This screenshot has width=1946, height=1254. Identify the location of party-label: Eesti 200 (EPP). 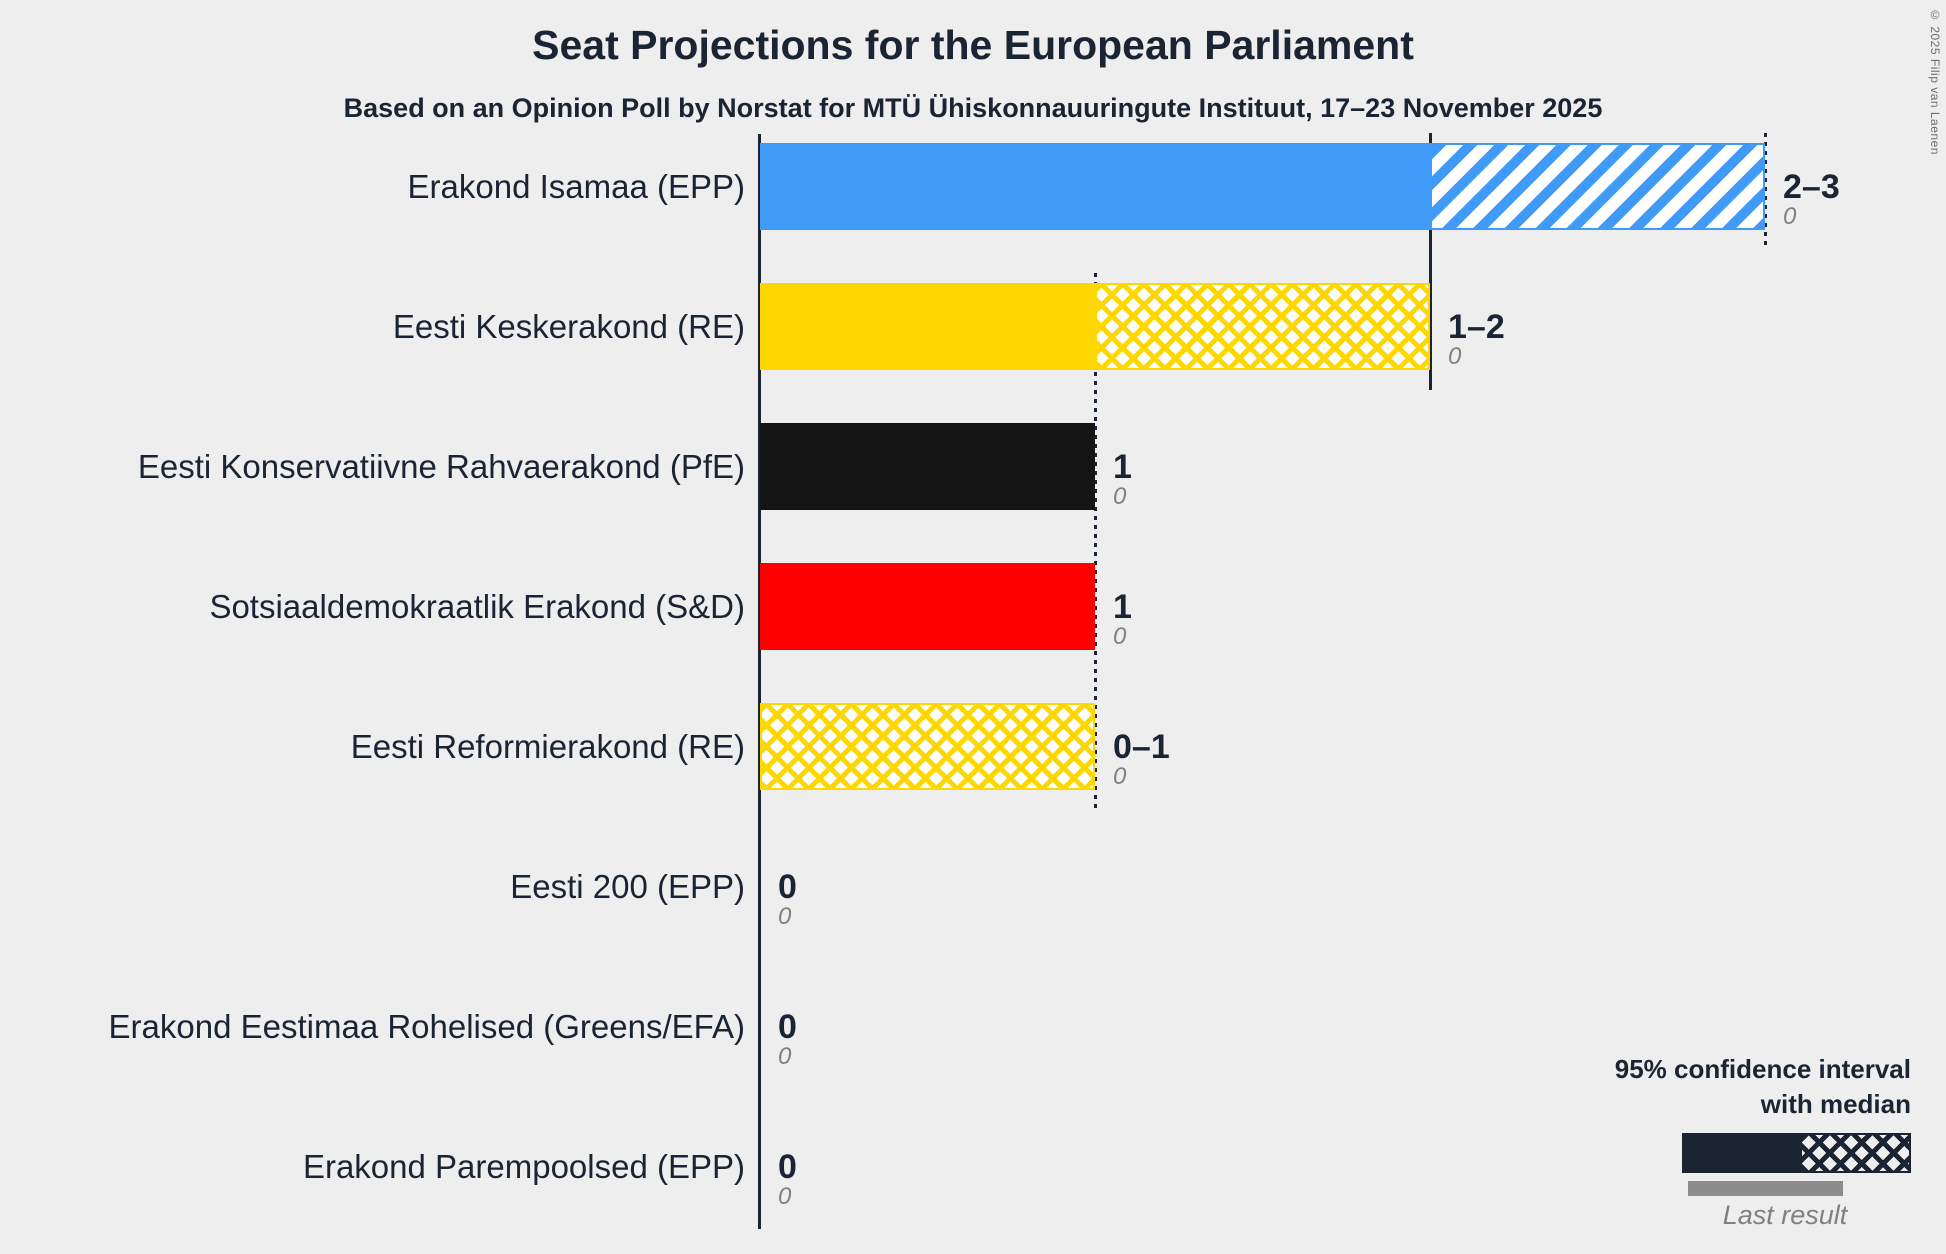
(627, 886).